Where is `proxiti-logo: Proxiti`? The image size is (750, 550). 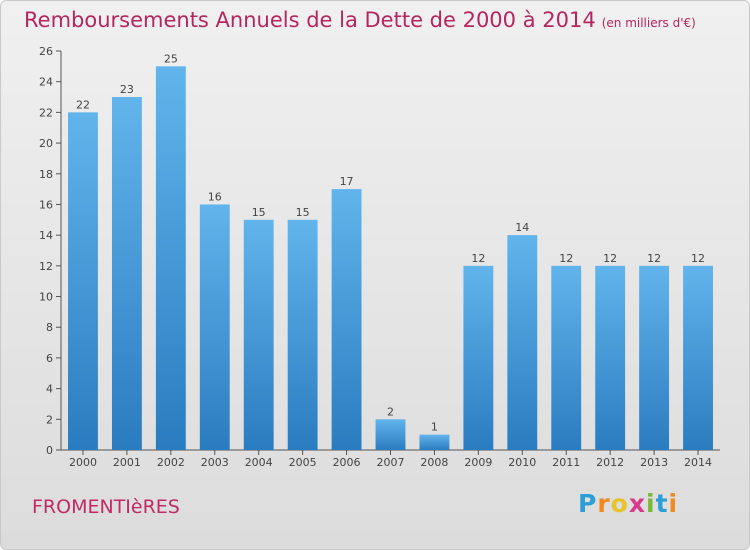
proxiti-logo: Proxiti is located at coordinates (628, 503).